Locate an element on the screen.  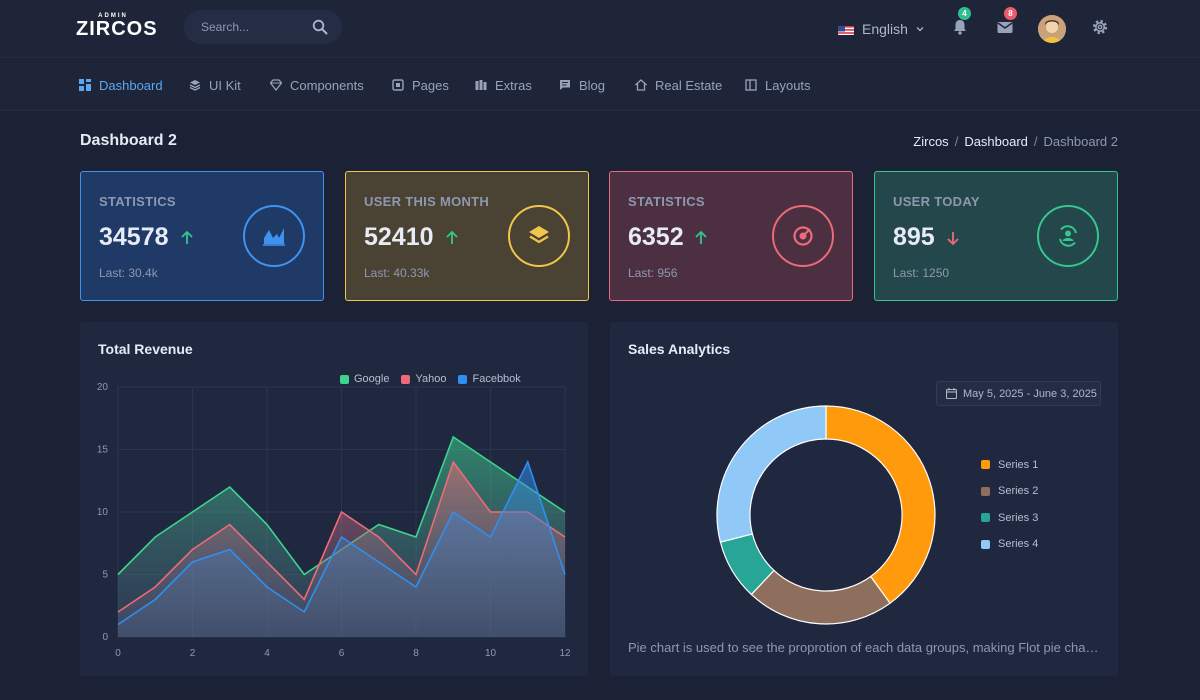
y-tick-label: 5 is located at coordinates (105, 575).